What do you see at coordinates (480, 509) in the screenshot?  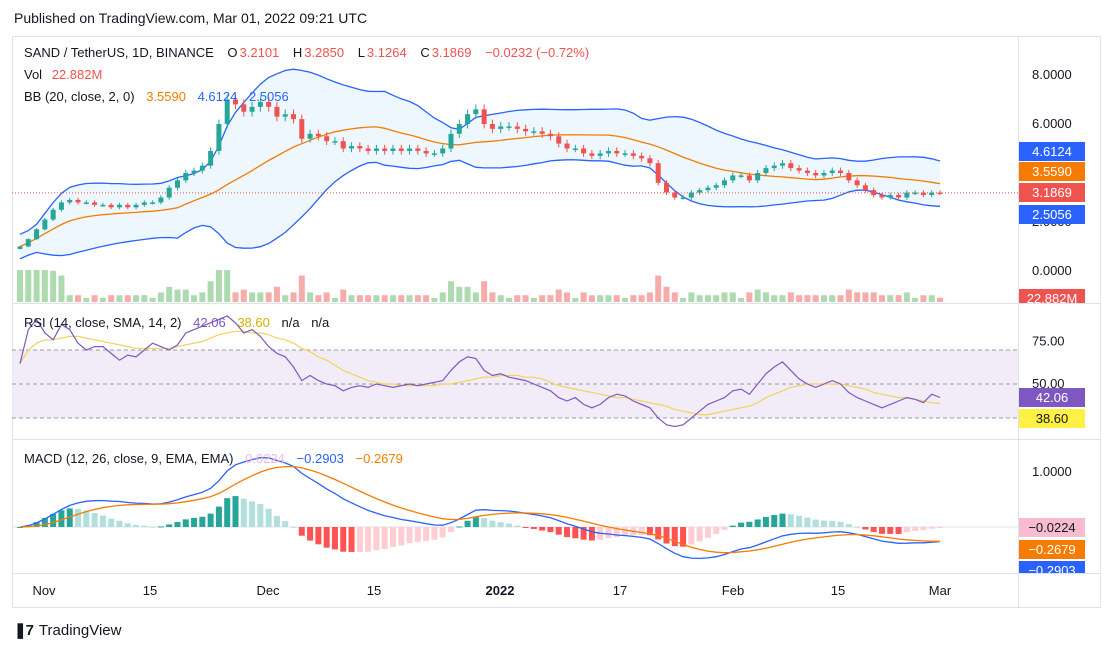 I see `macd-signal-line` at bounding box center [480, 509].